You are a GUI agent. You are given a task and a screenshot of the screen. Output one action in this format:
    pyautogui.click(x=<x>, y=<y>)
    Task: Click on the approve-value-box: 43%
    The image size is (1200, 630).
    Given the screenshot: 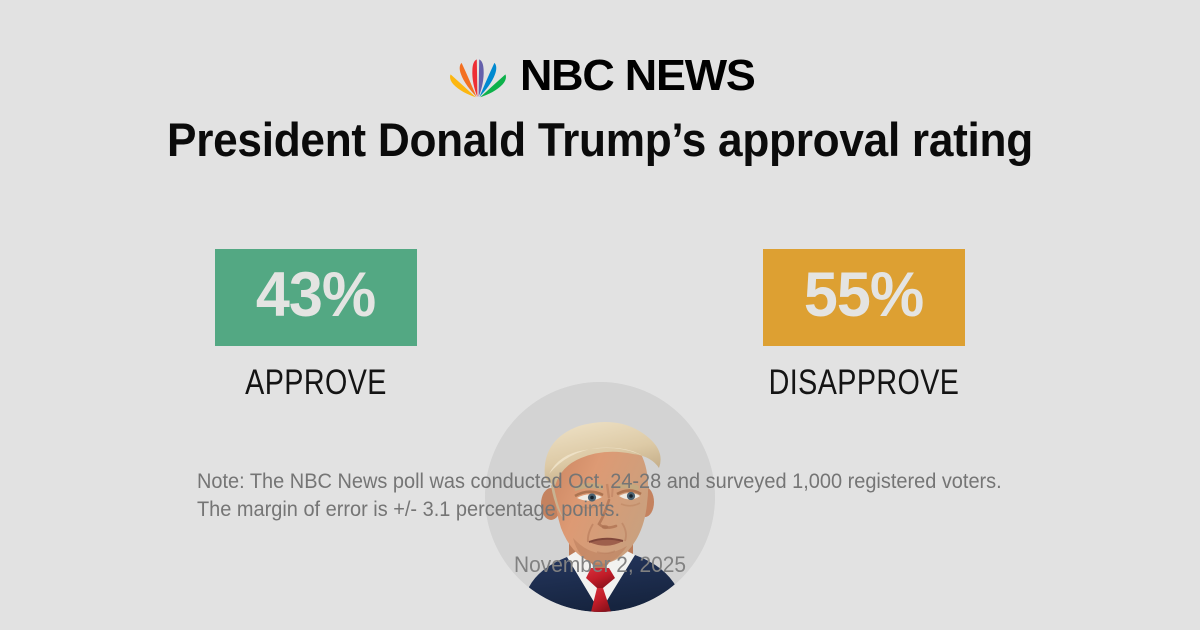 What is the action you would take?
    pyautogui.click(x=316, y=297)
    